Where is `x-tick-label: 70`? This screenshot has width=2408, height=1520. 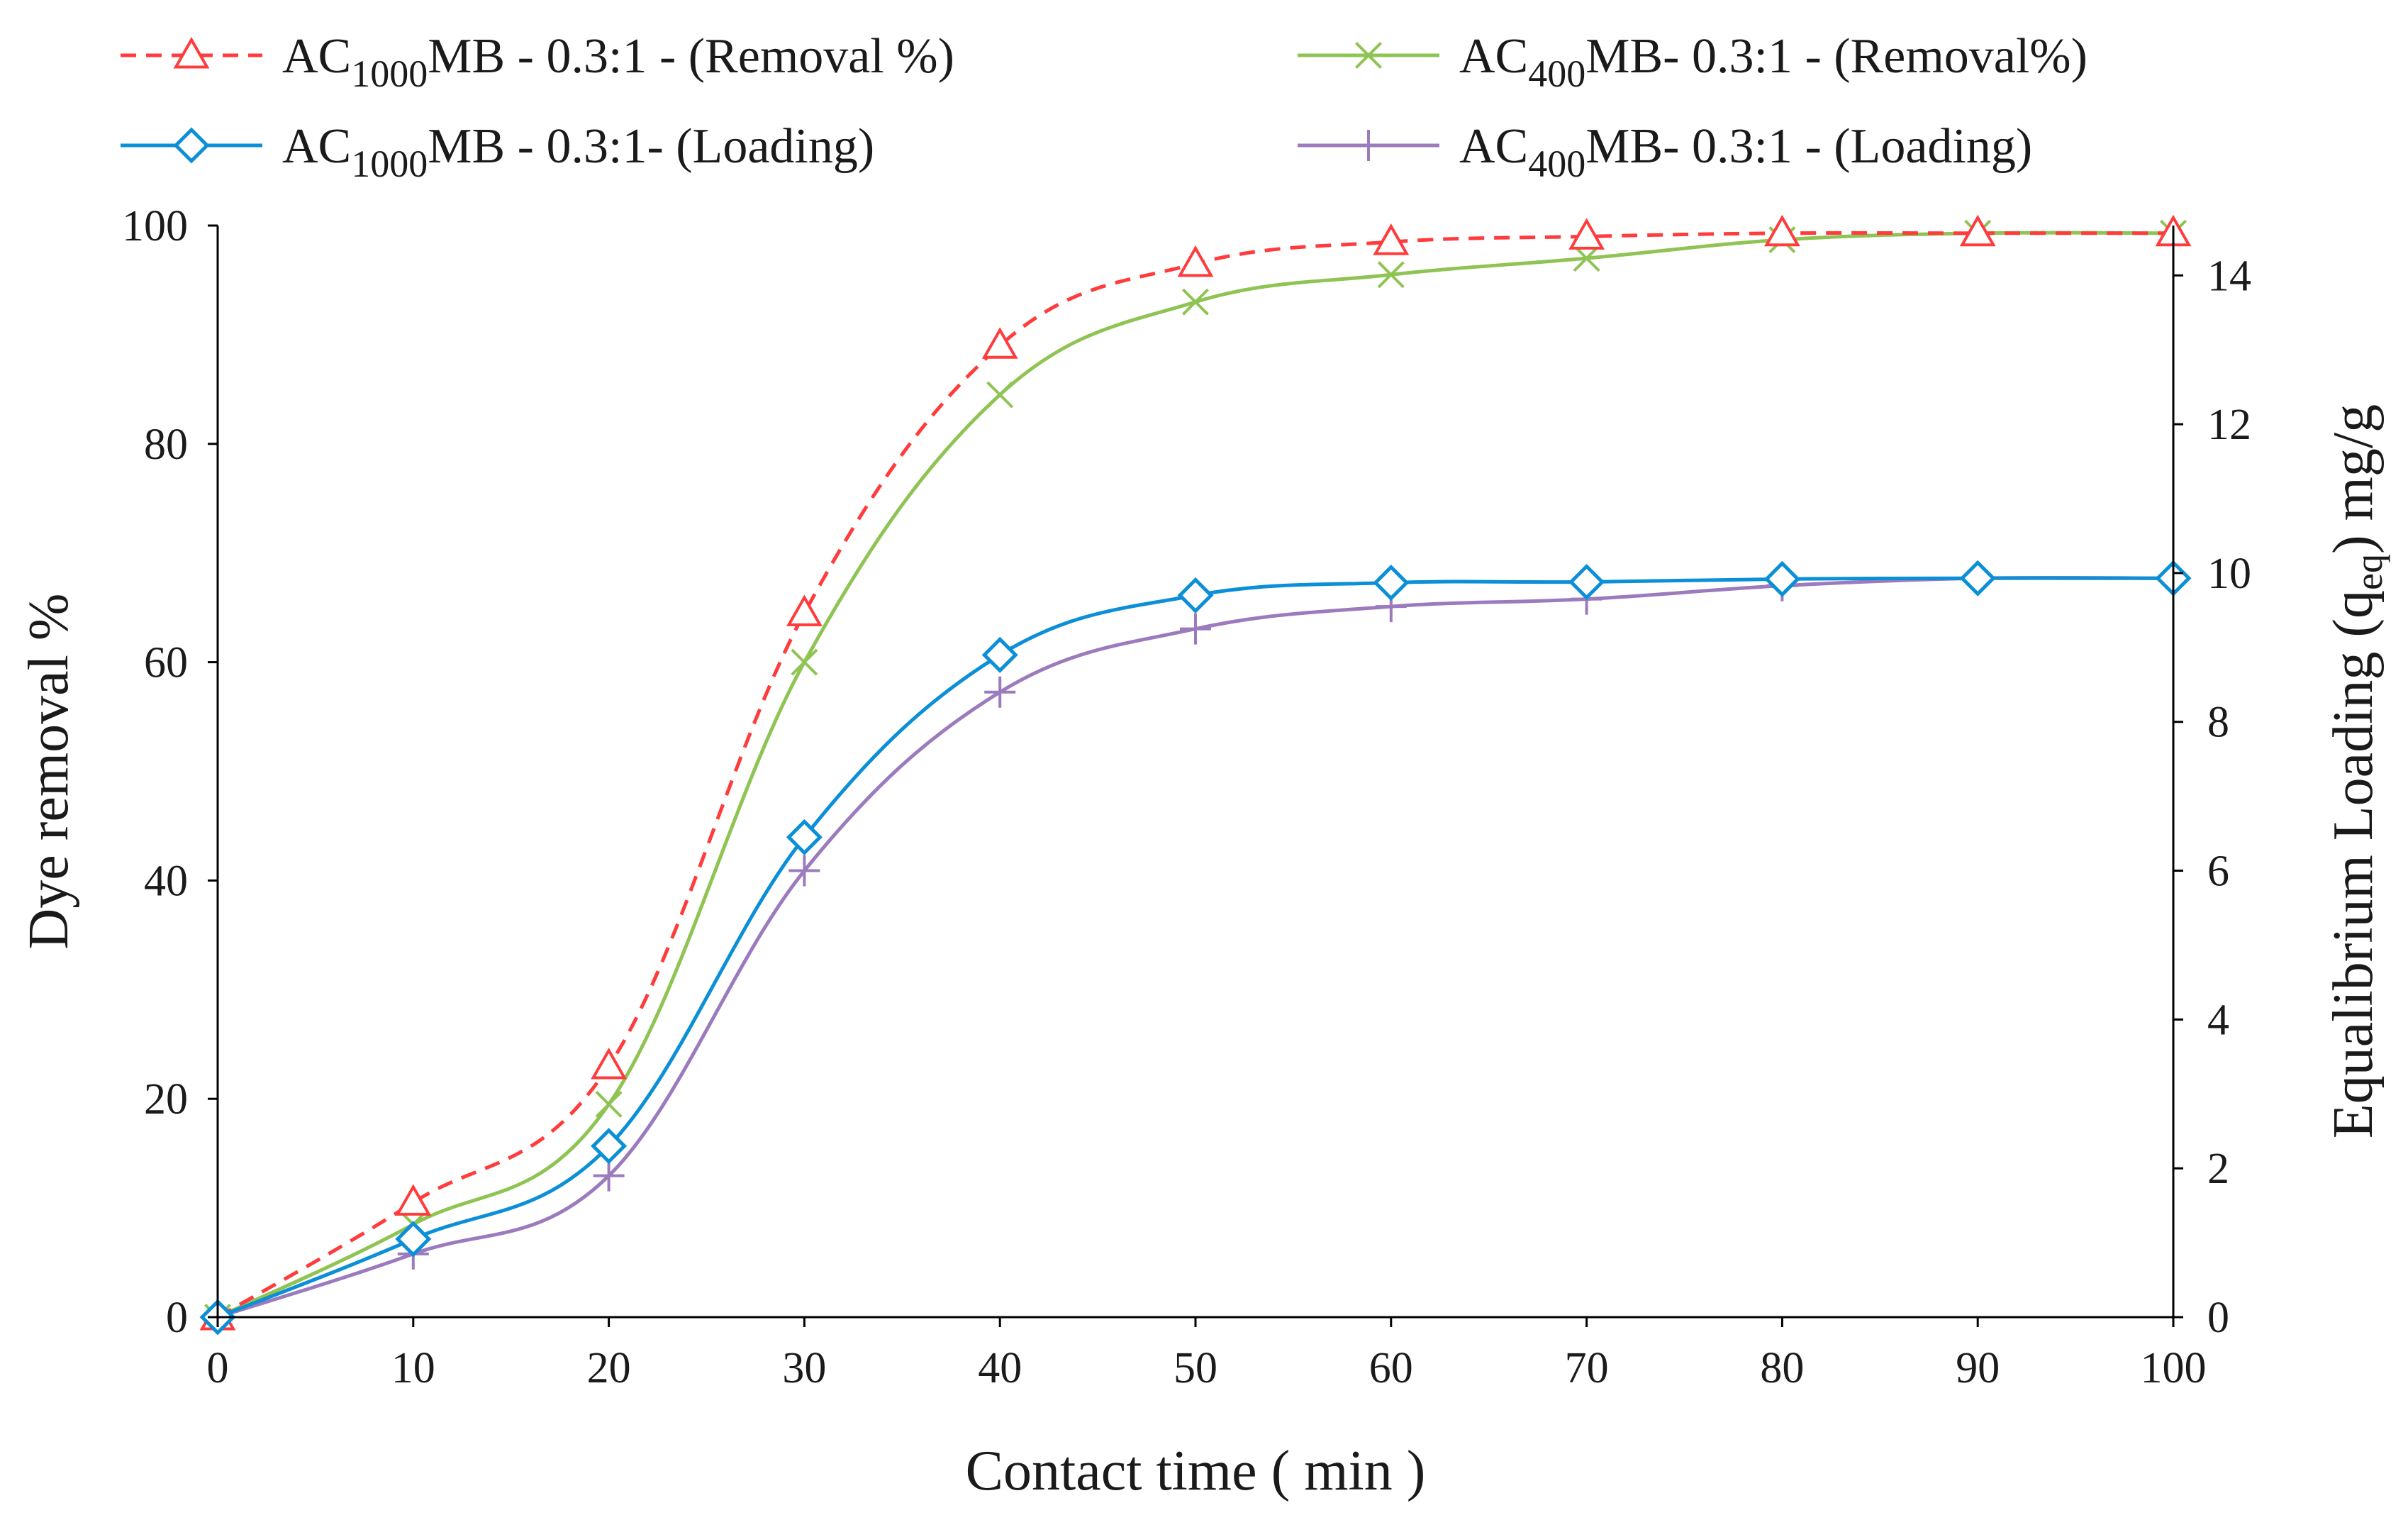 x-tick-label: 70 is located at coordinates (1587, 1368).